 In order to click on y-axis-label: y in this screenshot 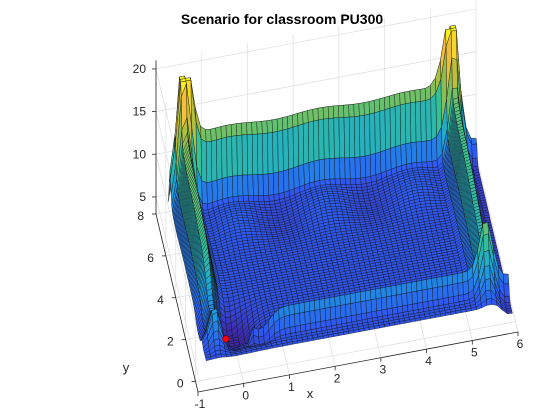, I will do `click(126, 367)`.